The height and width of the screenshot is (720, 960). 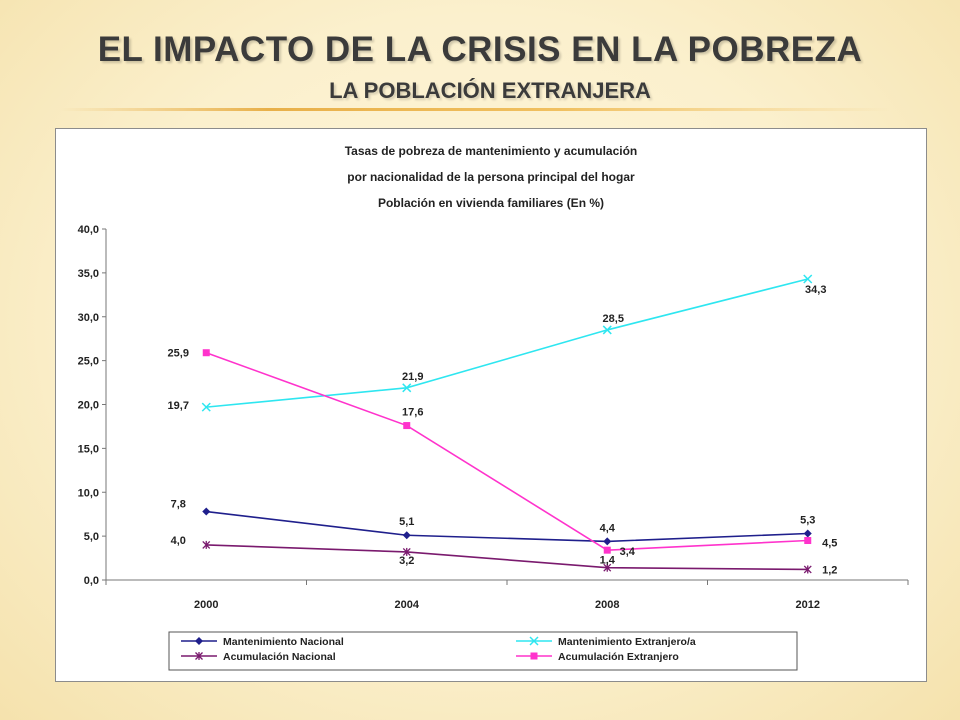 What do you see at coordinates (627, 642) in the screenshot?
I see `legend-label: Mantenimiento Extranjero/a` at bounding box center [627, 642].